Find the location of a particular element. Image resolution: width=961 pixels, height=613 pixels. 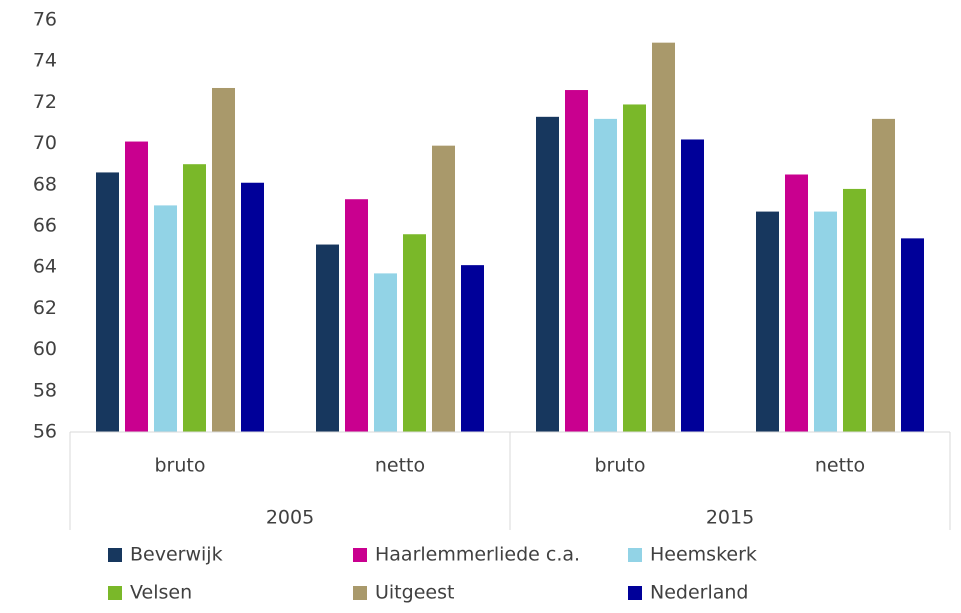

y-tick-label: 60 is located at coordinates (45, 349).